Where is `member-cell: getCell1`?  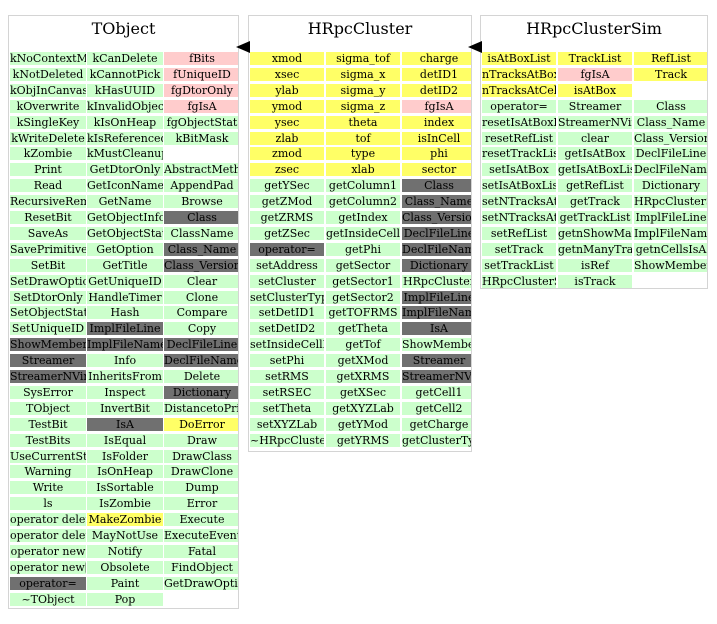 member-cell: getCell1 is located at coordinates (436, 392).